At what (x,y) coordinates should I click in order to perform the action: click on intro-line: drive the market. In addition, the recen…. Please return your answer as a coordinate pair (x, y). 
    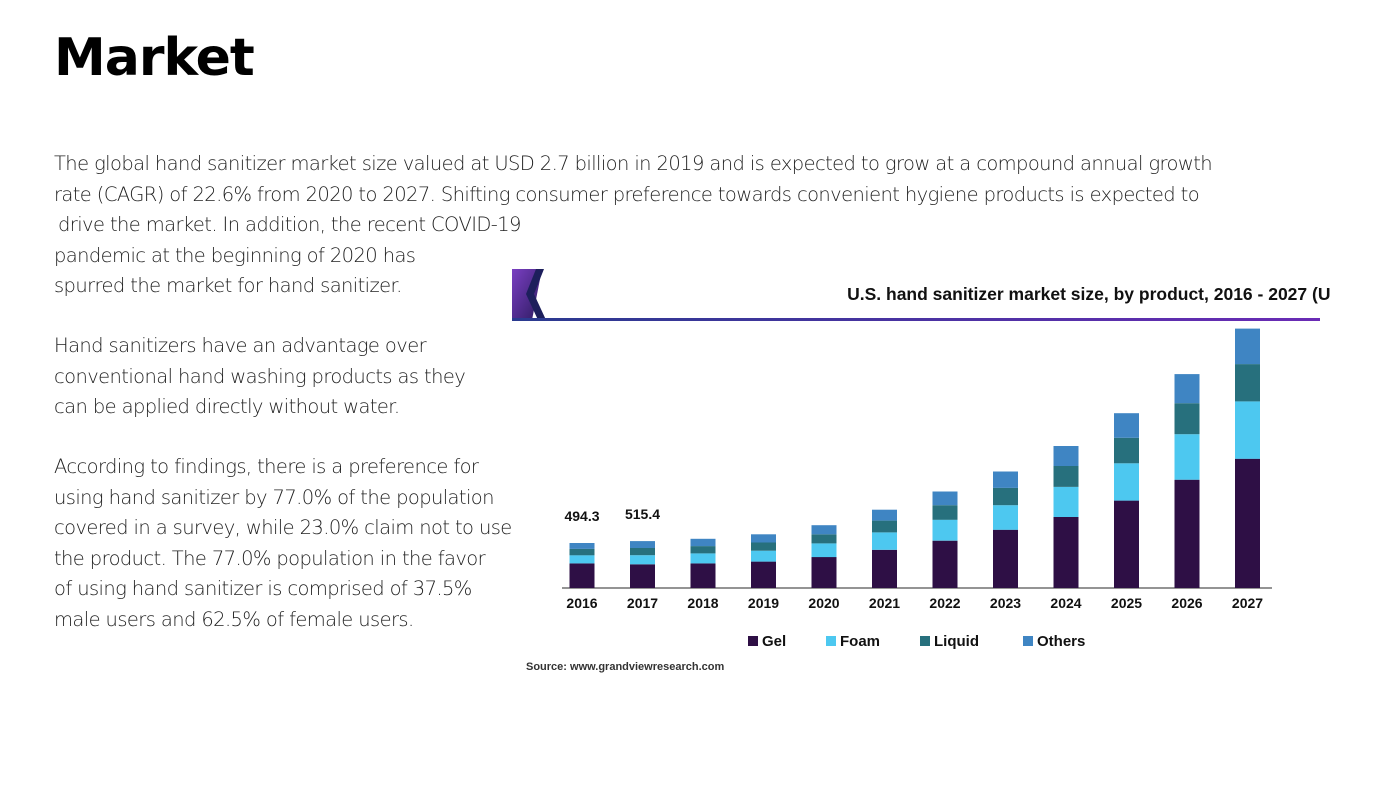
    Looking at the image, I should click on (289, 224).